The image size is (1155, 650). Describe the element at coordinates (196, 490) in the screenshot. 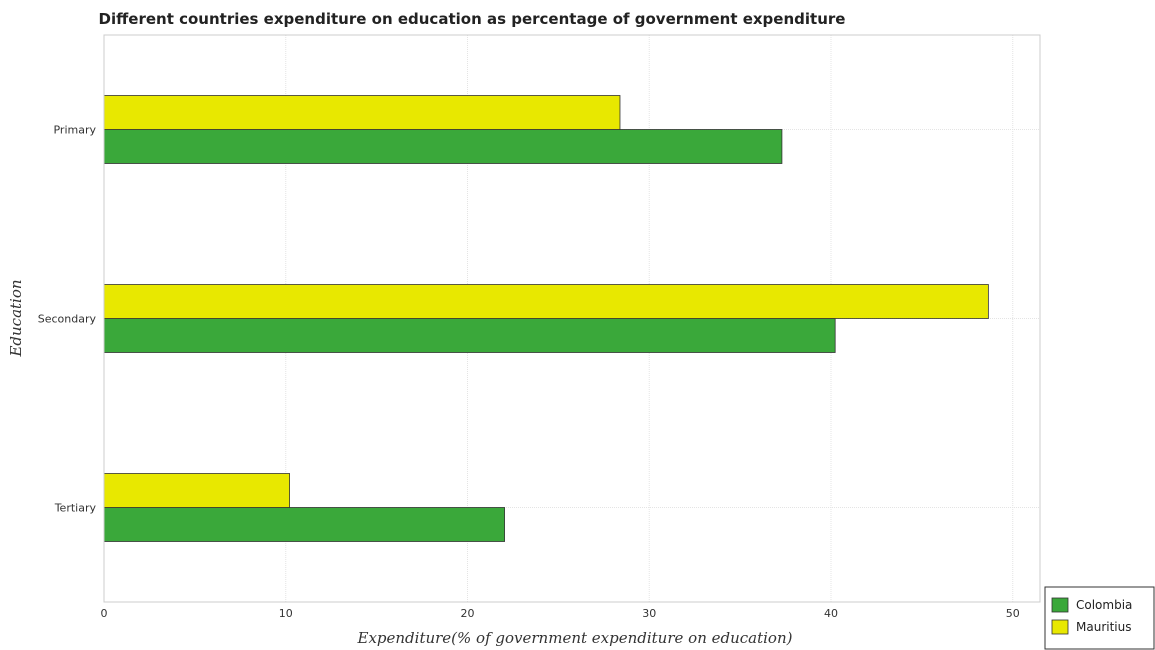

I see `bar-mauritius-tertiary` at that location.